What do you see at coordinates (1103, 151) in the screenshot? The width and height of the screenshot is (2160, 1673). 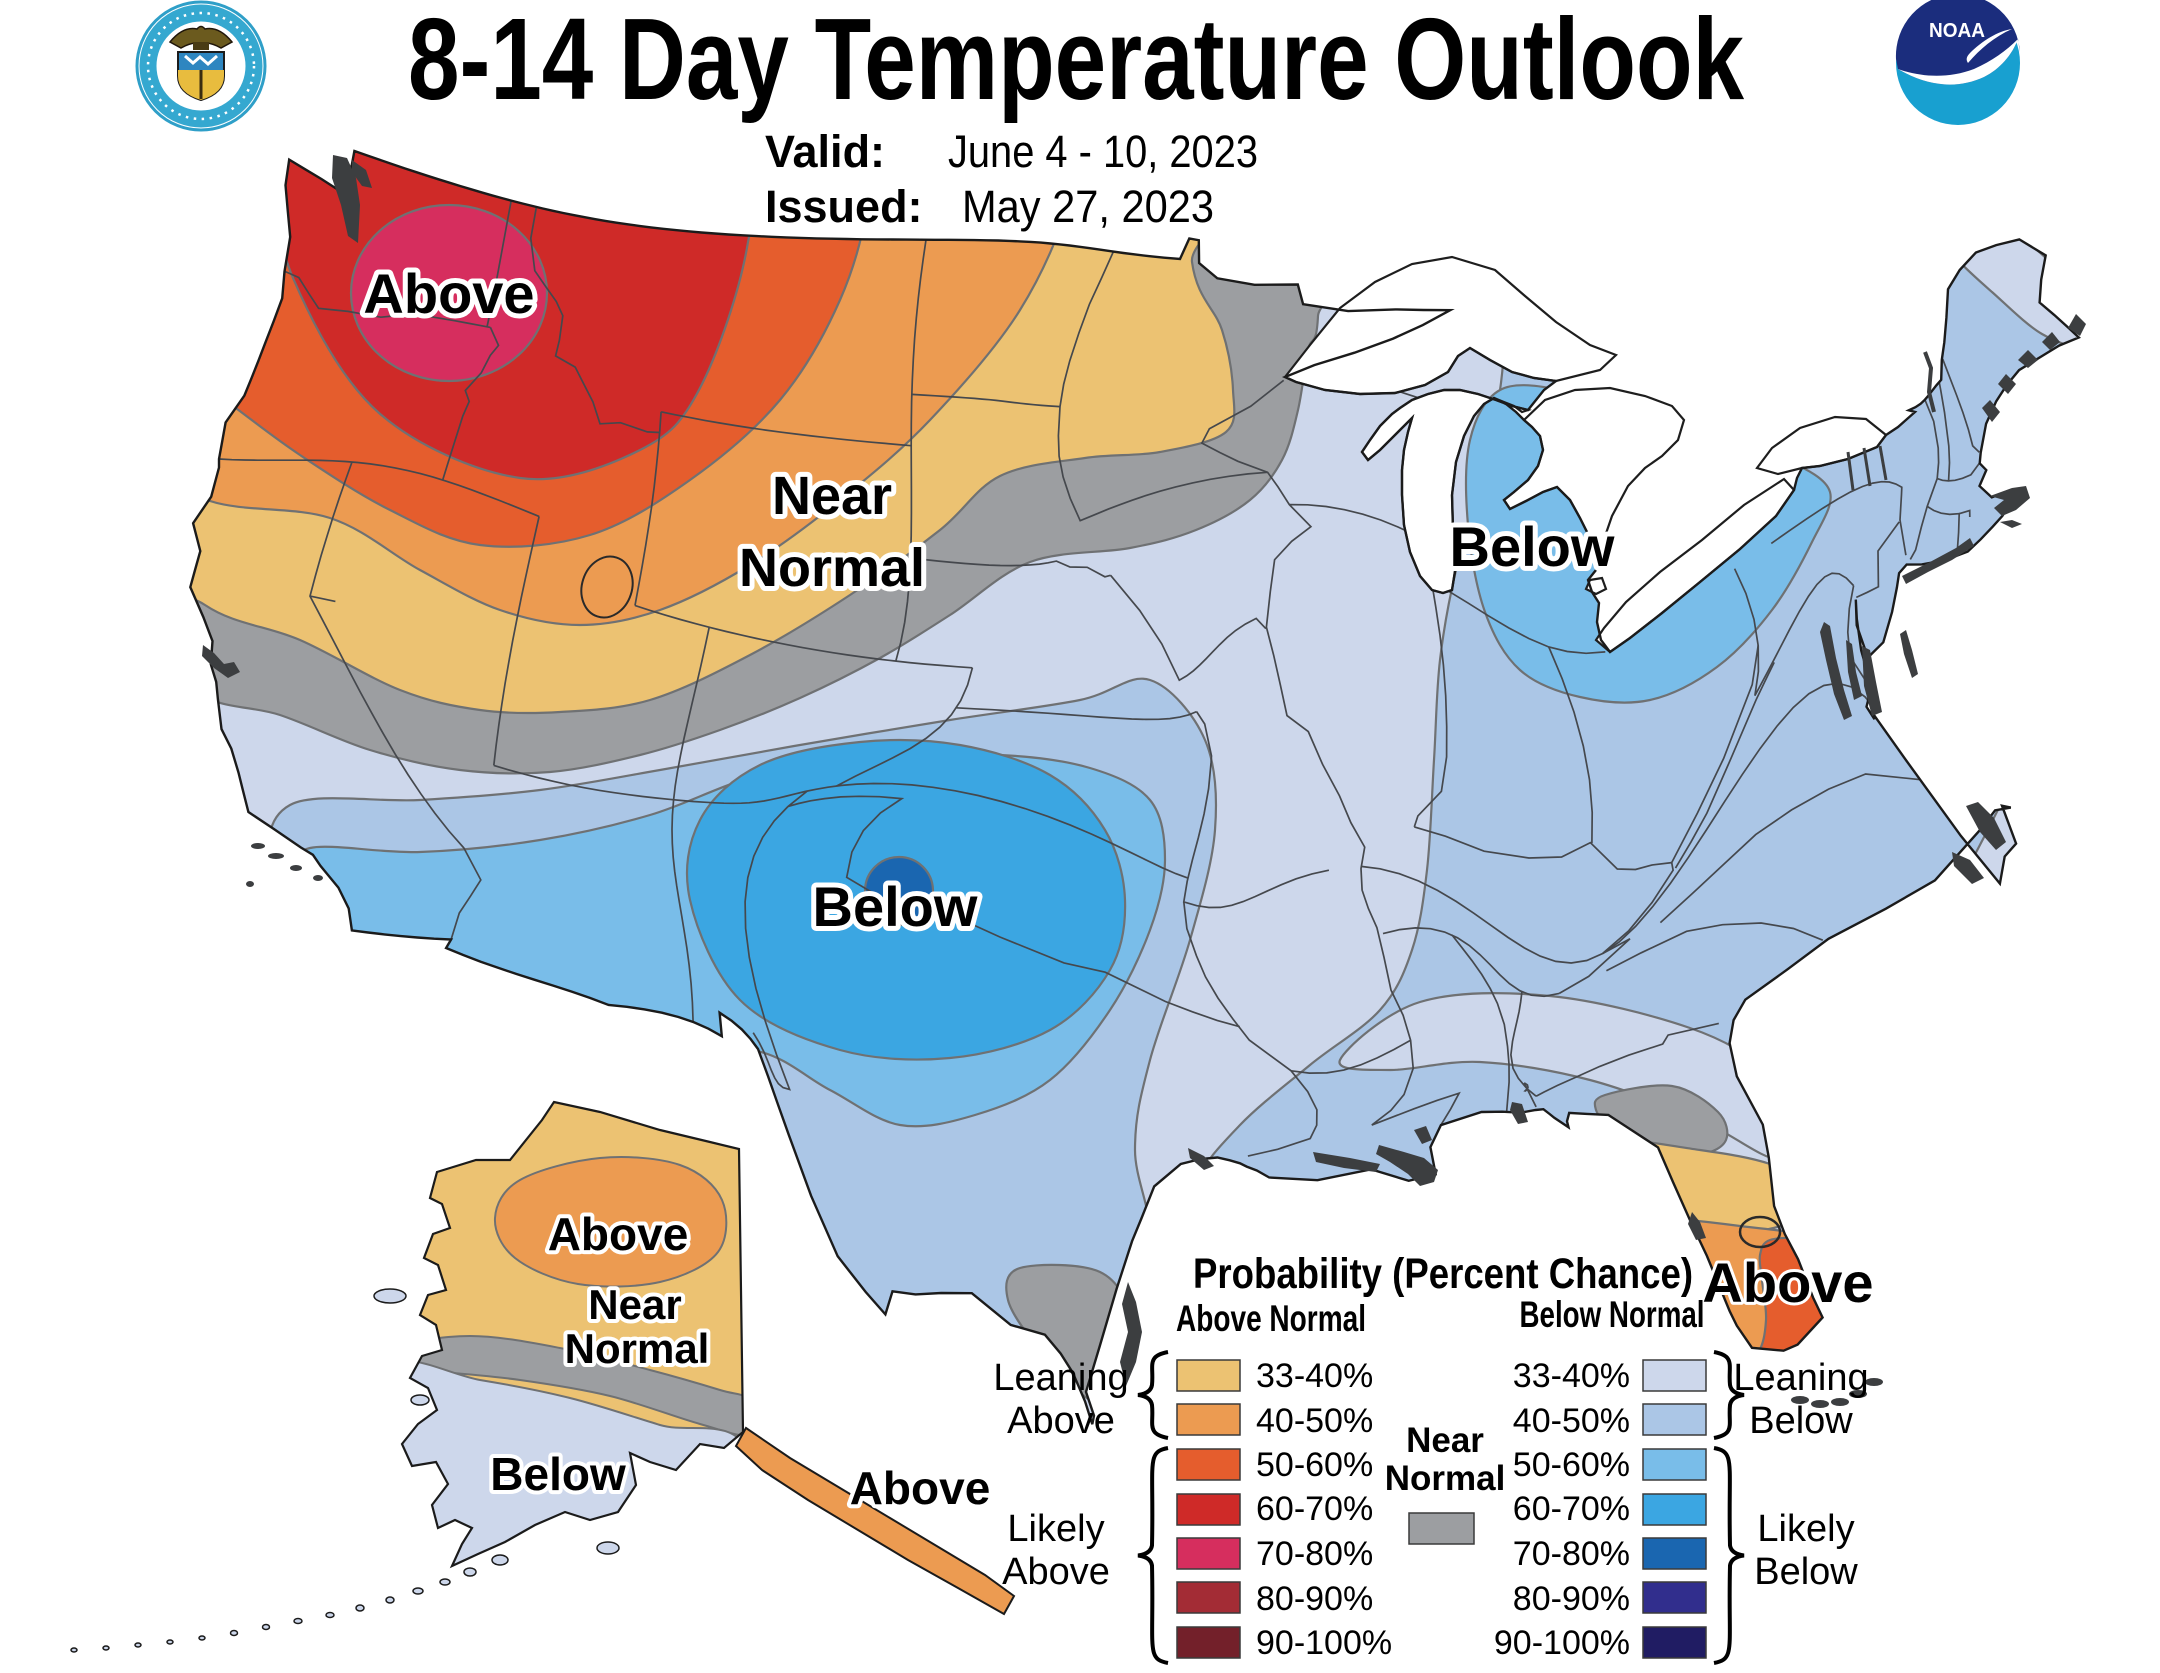 I see `svg-text: June 4 - 10, 2023` at bounding box center [1103, 151].